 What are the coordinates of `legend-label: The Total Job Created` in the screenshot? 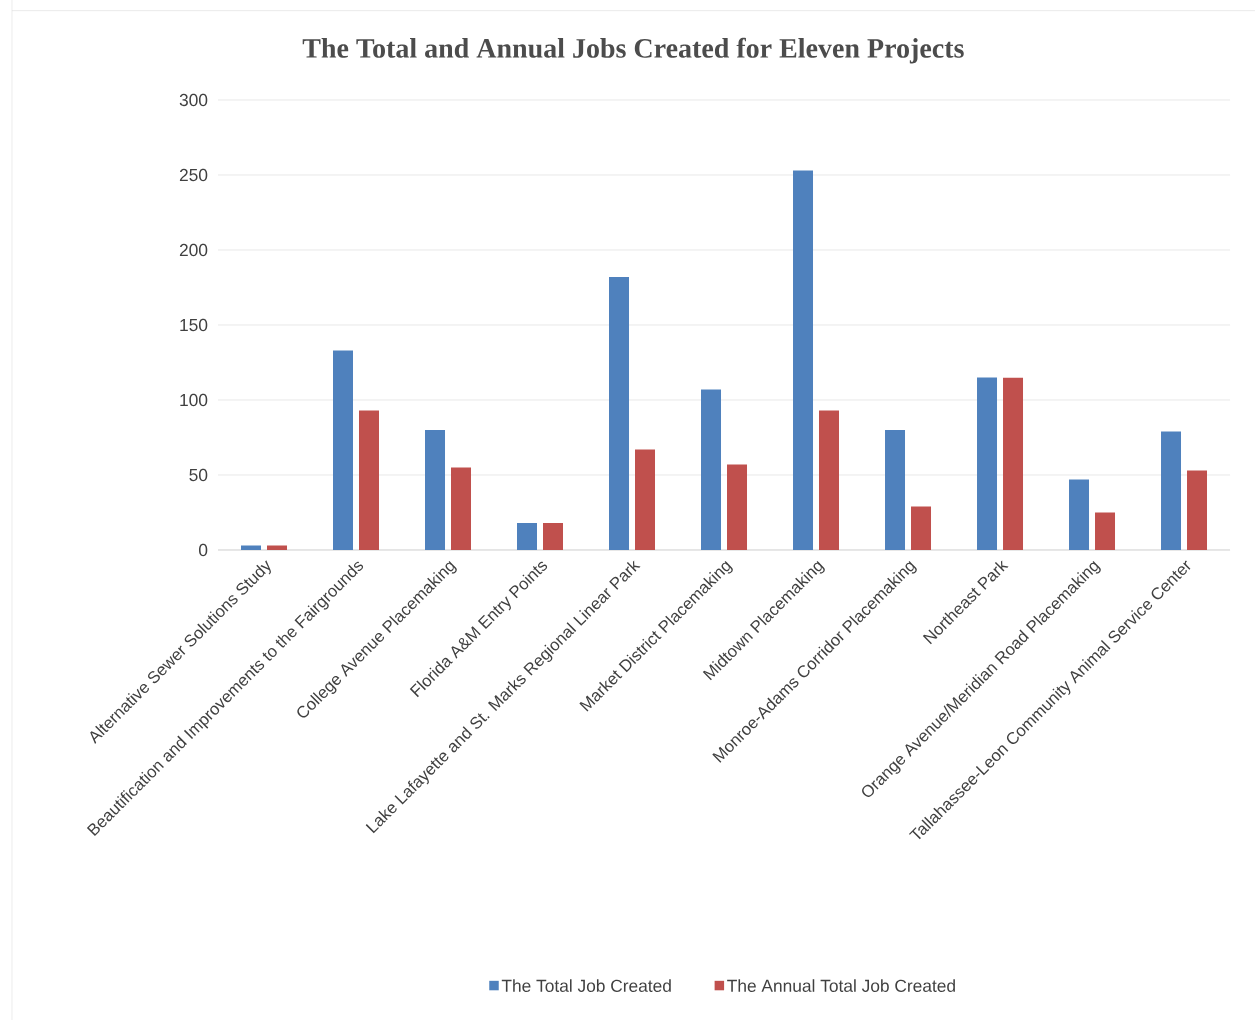 It's located at (586, 985).